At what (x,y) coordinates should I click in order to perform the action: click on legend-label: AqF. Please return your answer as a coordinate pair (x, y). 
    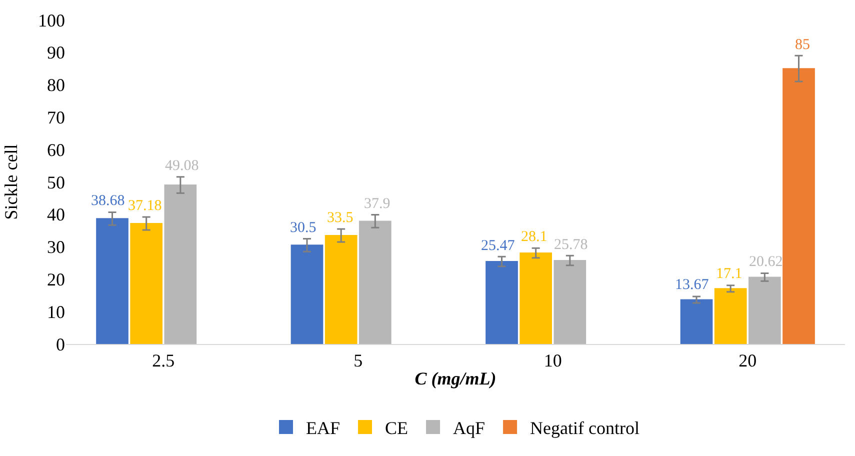
    Looking at the image, I should click on (469, 428).